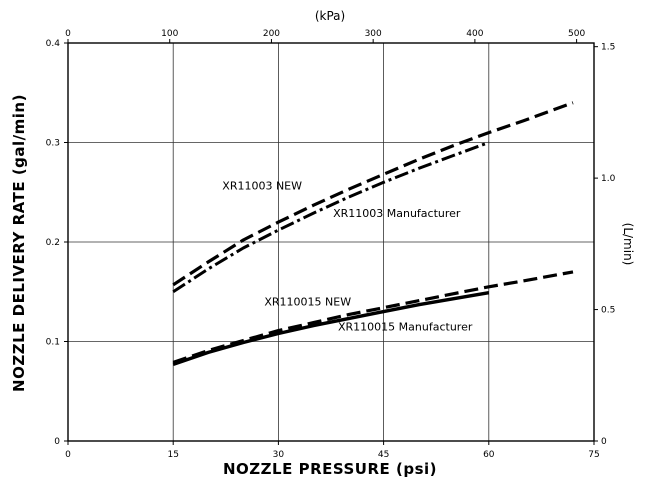 The image size is (654, 485). I want to click on x-tick-label: 0, so click(68, 455).